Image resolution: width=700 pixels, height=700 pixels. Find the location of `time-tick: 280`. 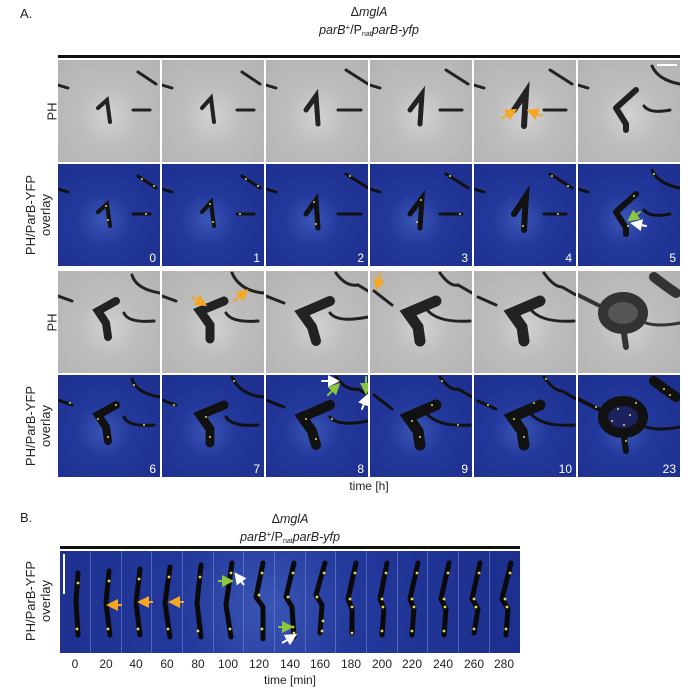

time-tick: 280 is located at coordinates (504, 664).